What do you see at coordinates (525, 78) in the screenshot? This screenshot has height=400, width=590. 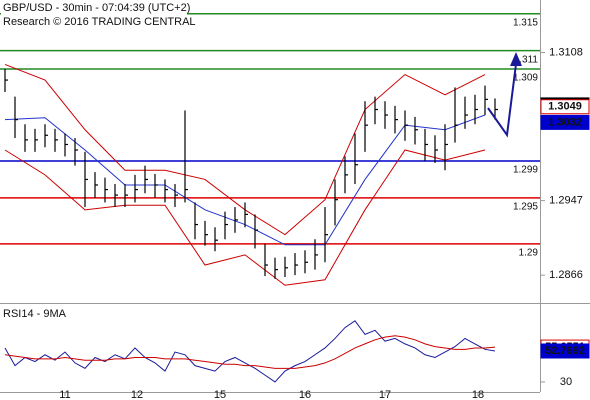 I see `level-label: 1.309` at bounding box center [525, 78].